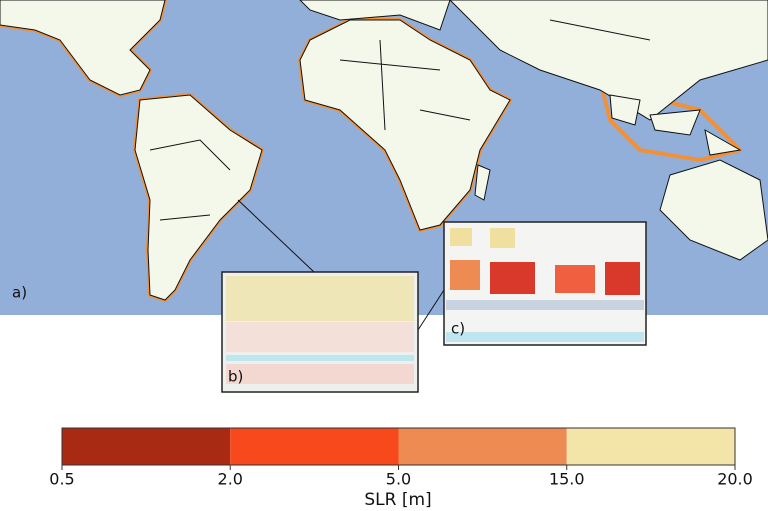  What do you see at coordinates (545, 283) in the screenshot?
I see `inset-c` at bounding box center [545, 283].